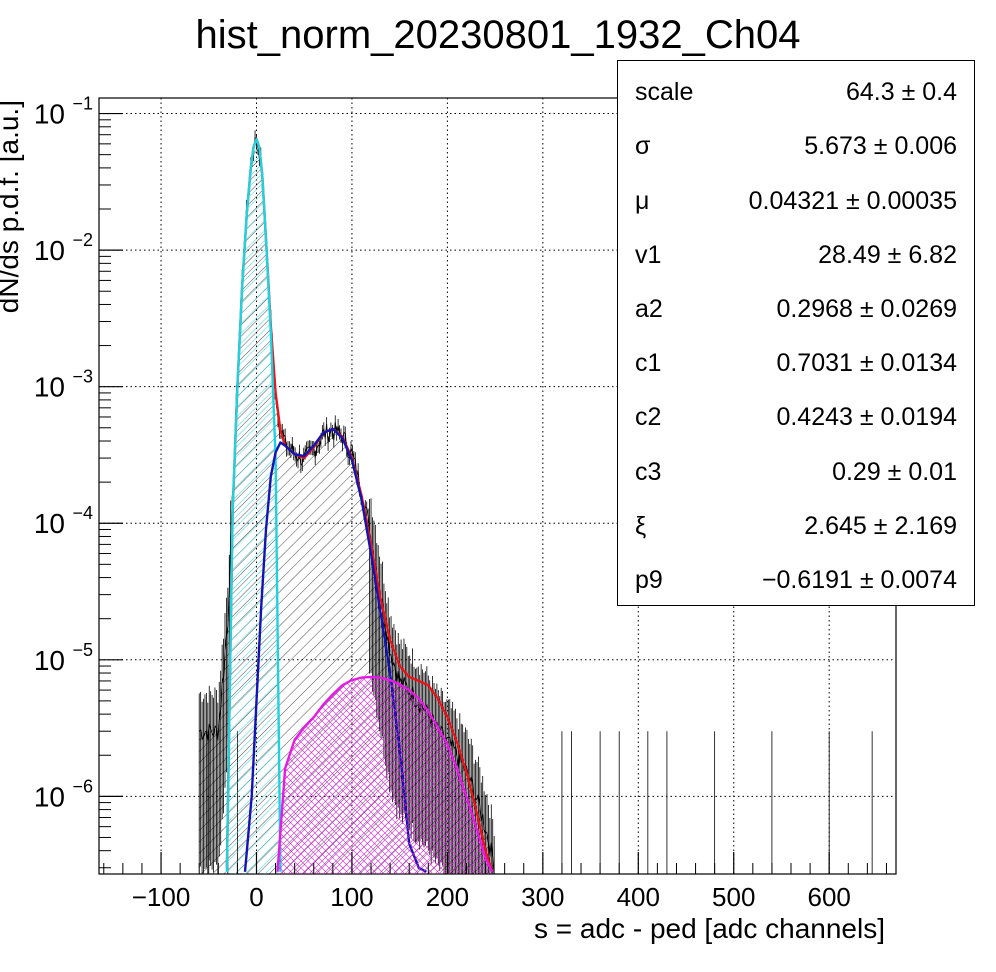 The height and width of the screenshot is (972, 996). Describe the element at coordinates (648, 472) in the screenshot. I see `stat-name: c3` at that location.